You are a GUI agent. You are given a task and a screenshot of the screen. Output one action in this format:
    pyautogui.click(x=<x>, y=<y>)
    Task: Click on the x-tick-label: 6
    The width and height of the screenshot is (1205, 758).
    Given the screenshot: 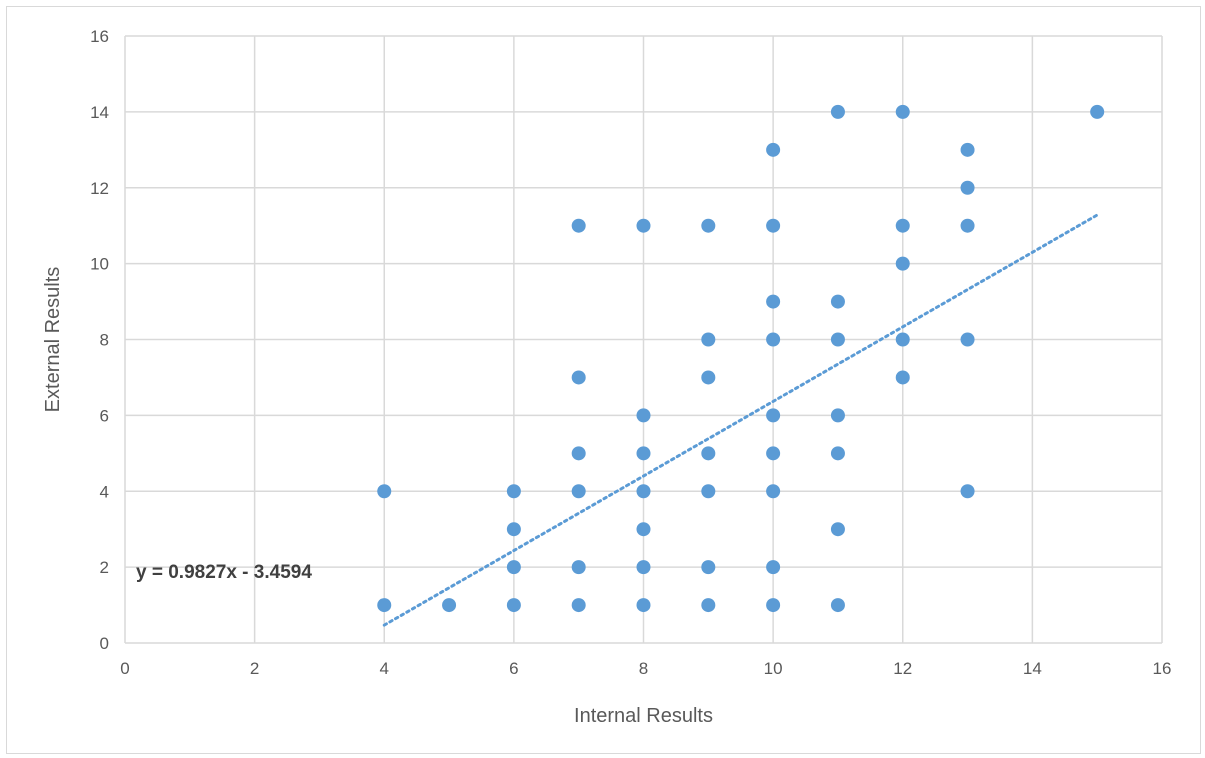 What is the action you would take?
    pyautogui.click(x=513, y=668)
    